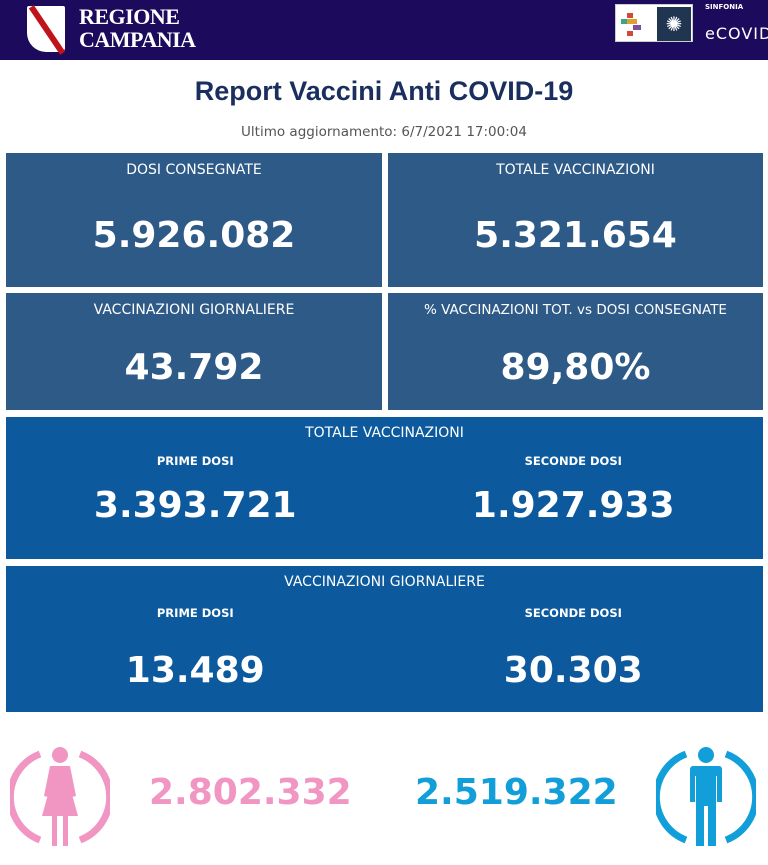  What do you see at coordinates (250, 792) in the screenshot?
I see `female-count: 2.802.332` at bounding box center [250, 792].